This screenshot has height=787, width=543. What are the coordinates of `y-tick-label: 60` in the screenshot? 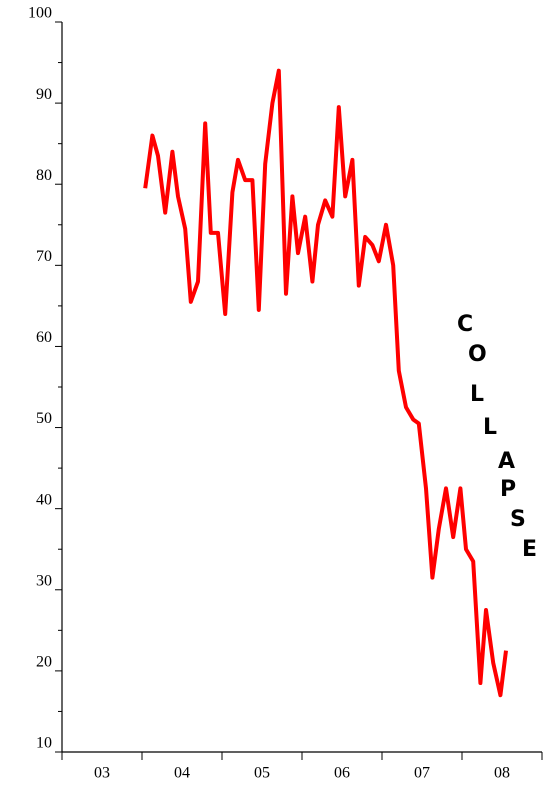 It's located at (44, 337).